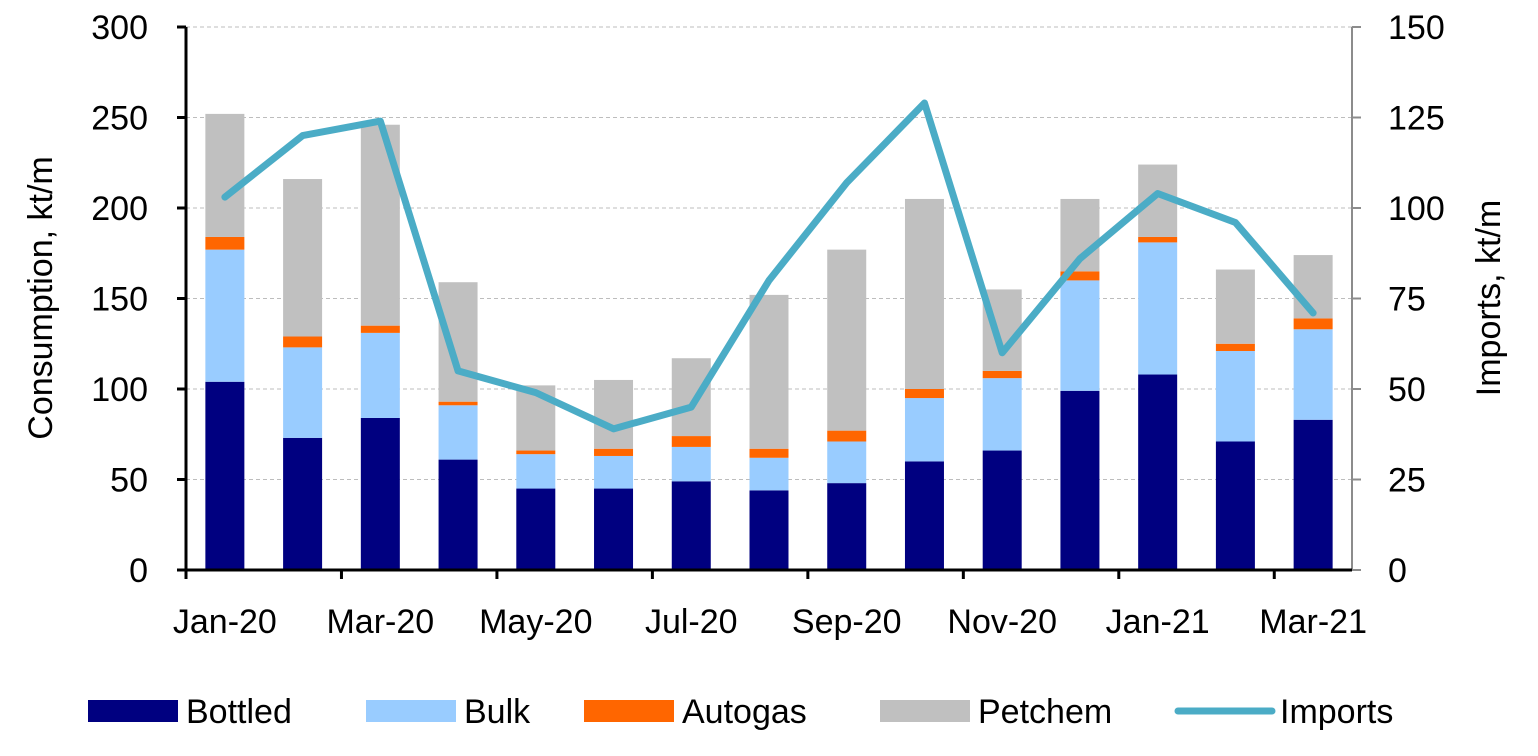 The width and height of the screenshot is (1538, 756). Describe the element at coordinates (497, 712) in the screenshot. I see `legend-label-bulk: Bulk` at that location.